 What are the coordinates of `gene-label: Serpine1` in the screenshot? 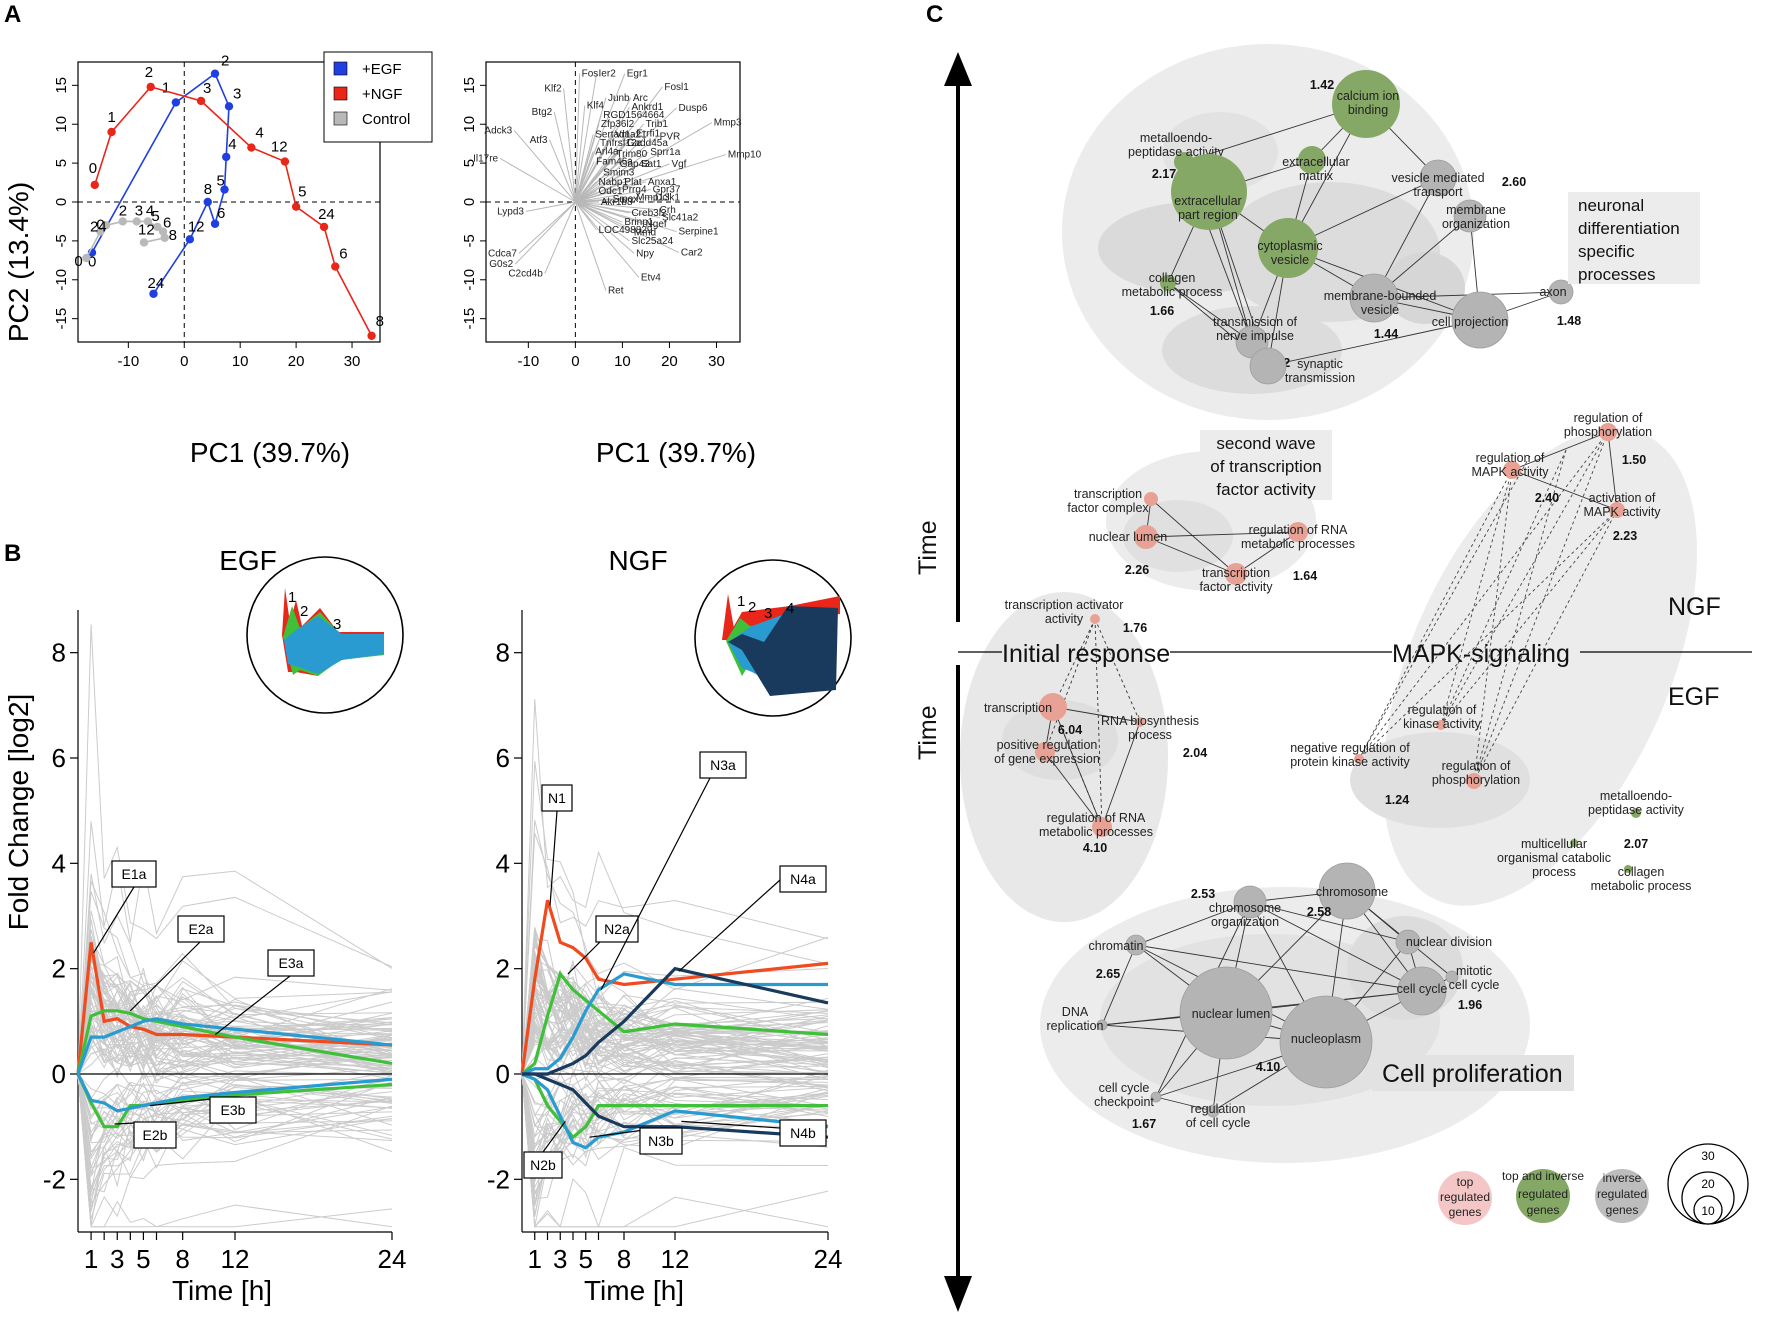 It's located at (699, 232).